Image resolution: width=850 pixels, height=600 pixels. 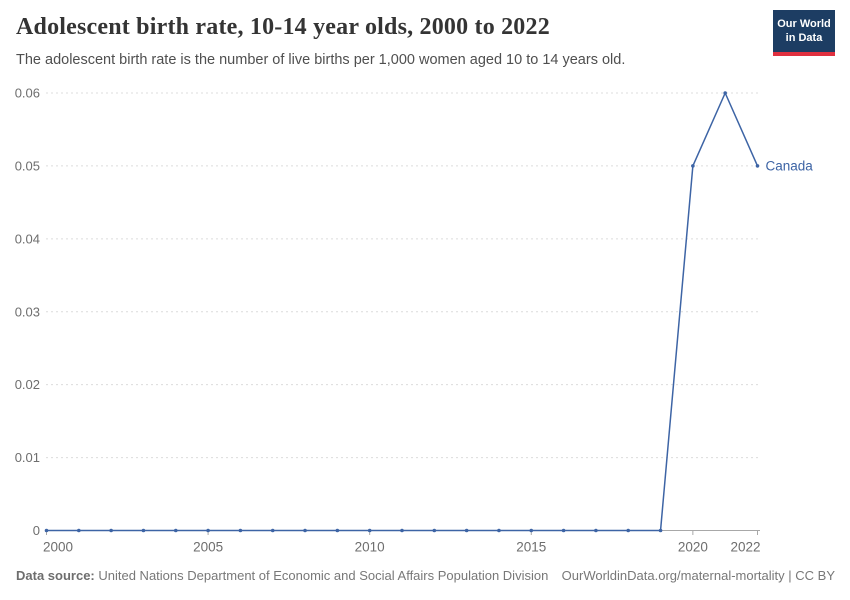 What do you see at coordinates (55, 575) in the screenshot?
I see `data-source-label: Data source:` at bounding box center [55, 575].